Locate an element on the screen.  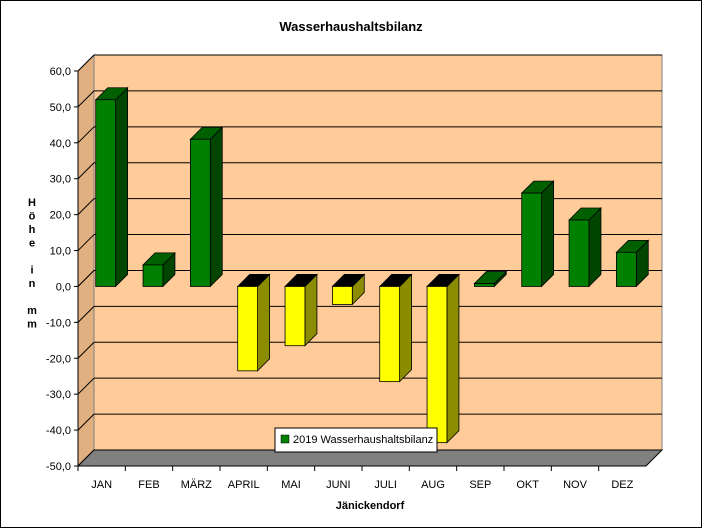
chart-title: Wasserhaushaltsbilanz is located at coordinates (351, 26).